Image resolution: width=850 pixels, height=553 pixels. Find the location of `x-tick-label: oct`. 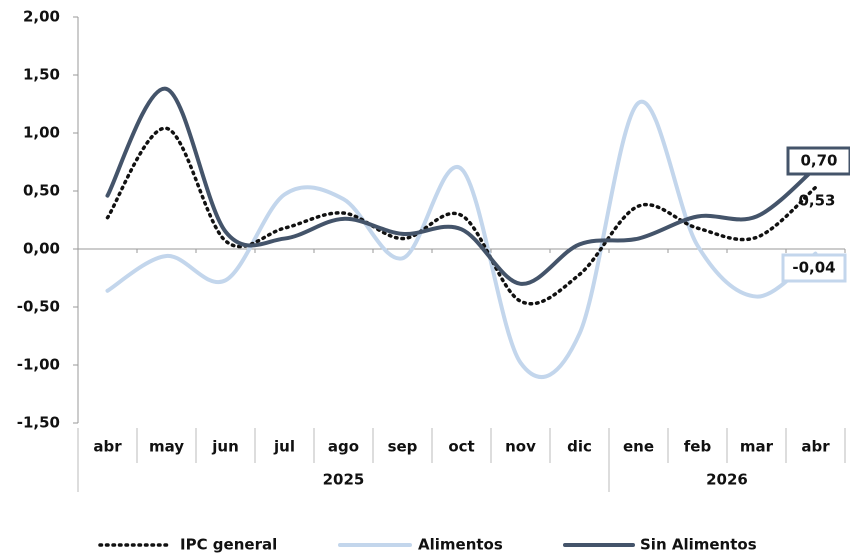

x-tick-label: oct is located at coordinates (461, 447).